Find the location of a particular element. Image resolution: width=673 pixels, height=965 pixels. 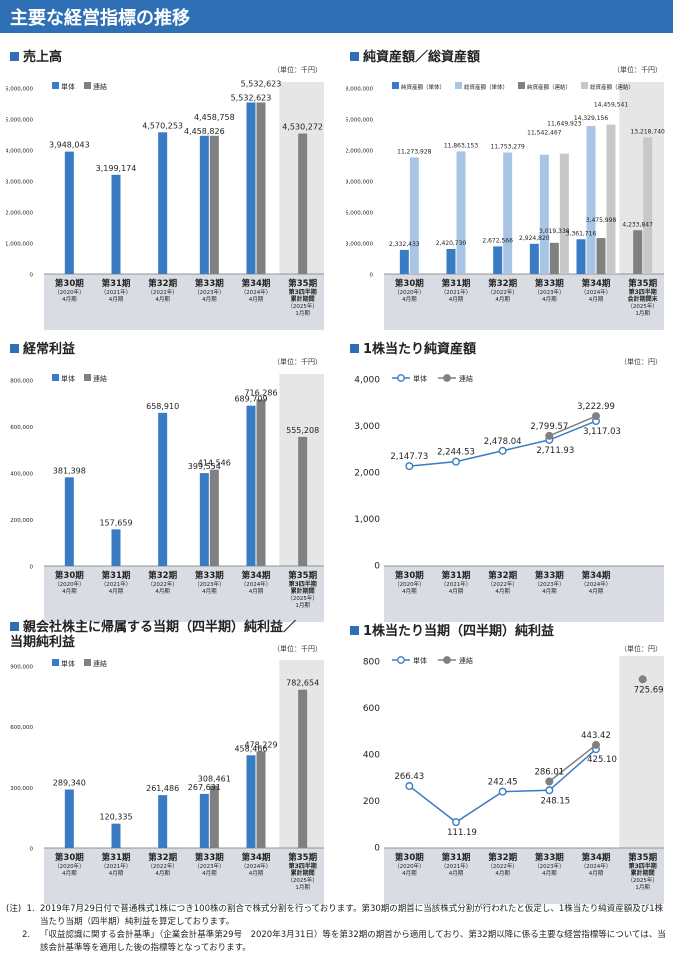

data-label: 725.69 is located at coordinates (649, 690).